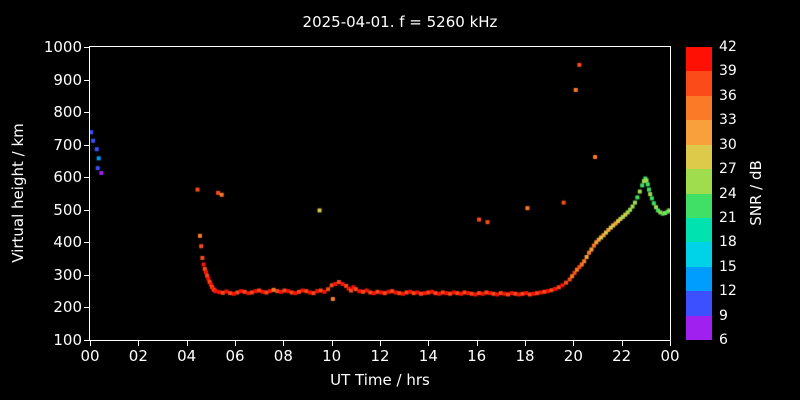 The height and width of the screenshot is (400, 800). What do you see at coordinates (728, 120) in the screenshot?
I see `colorbar-tick-label: 33` at bounding box center [728, 120].